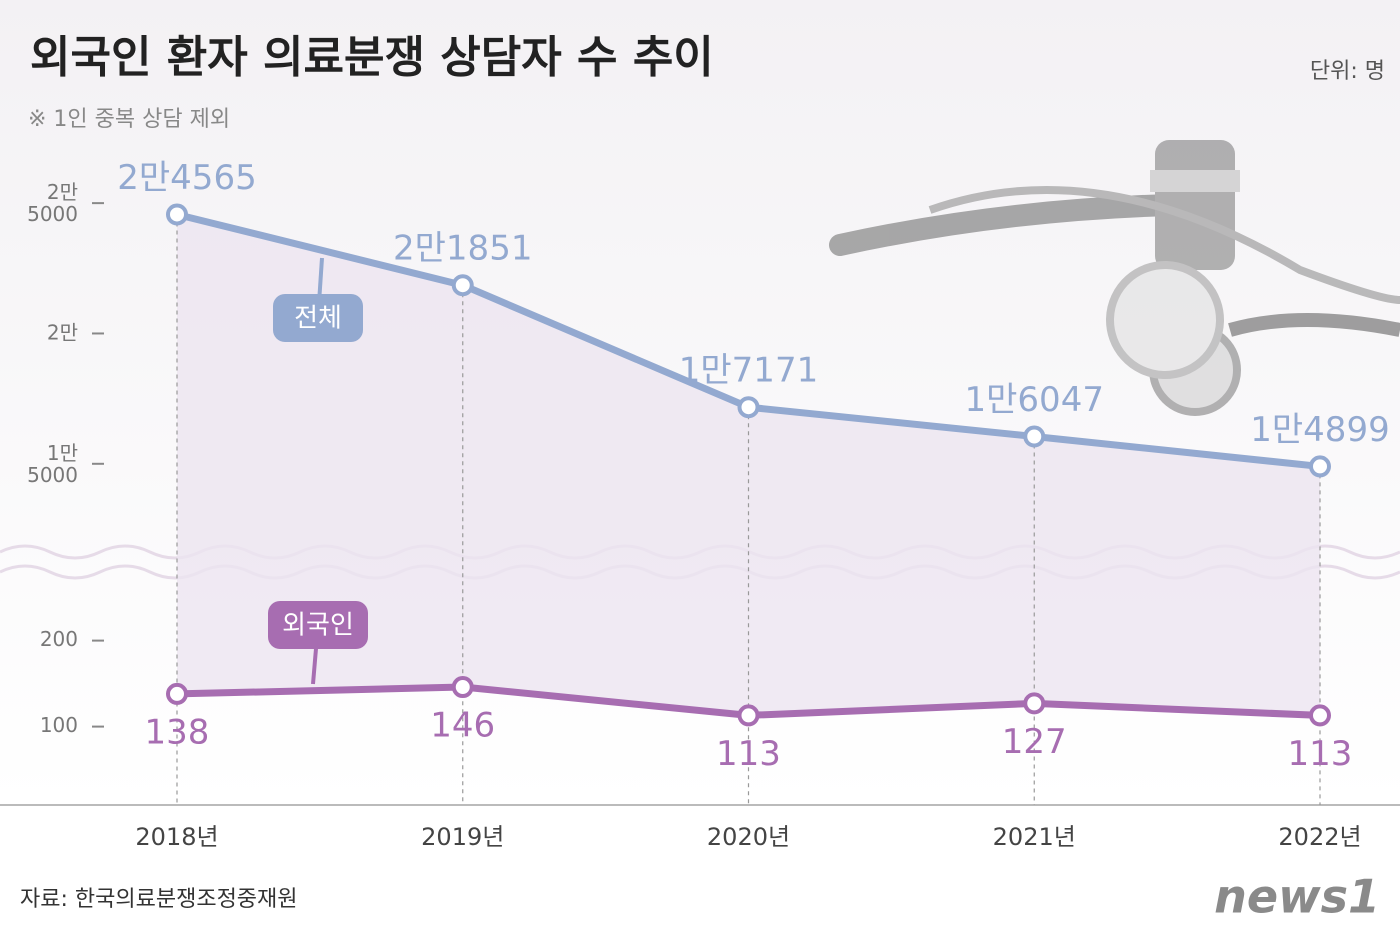 The height and width of the screenshot is (950, 1400). Describe the element at coordinates (186, 178) in the screenshot. I see `data-label: 2만4565` at that location.